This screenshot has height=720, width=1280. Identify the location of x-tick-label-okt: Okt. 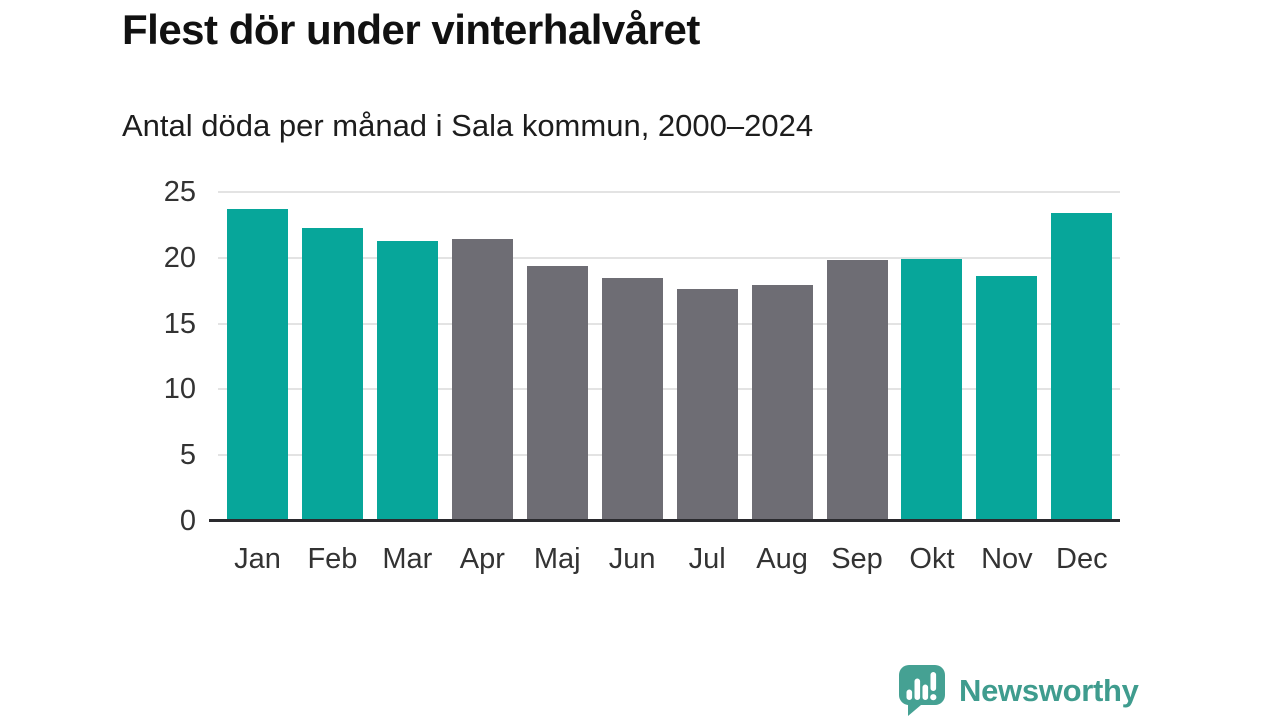
(932, 559).